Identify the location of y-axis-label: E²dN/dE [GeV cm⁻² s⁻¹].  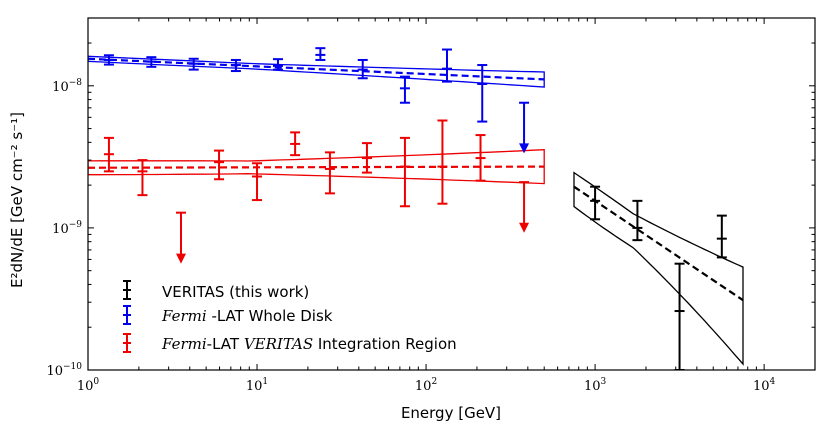
(17, 200).